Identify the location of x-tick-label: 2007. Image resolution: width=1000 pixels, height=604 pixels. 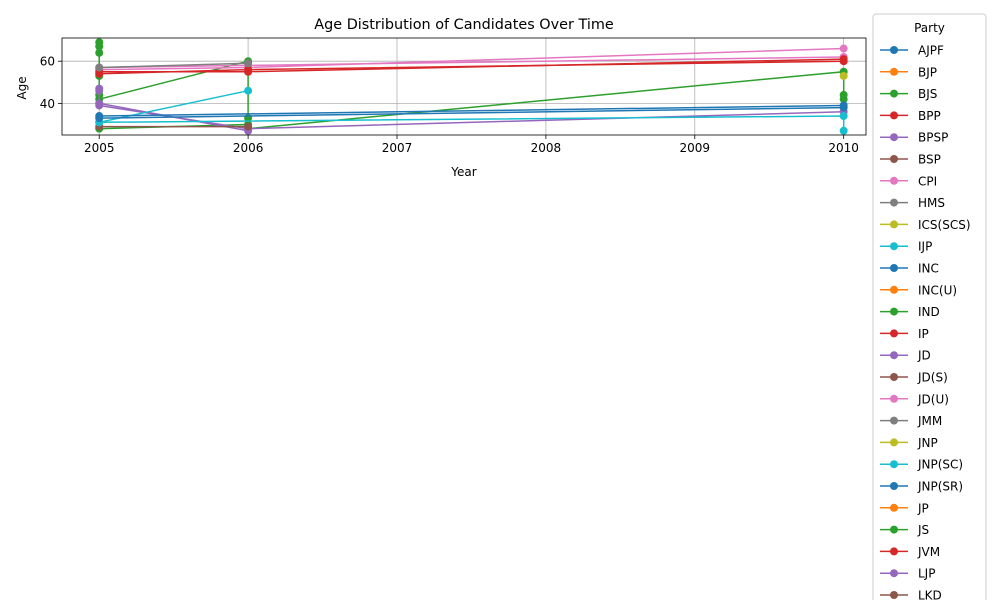
(397, 148).